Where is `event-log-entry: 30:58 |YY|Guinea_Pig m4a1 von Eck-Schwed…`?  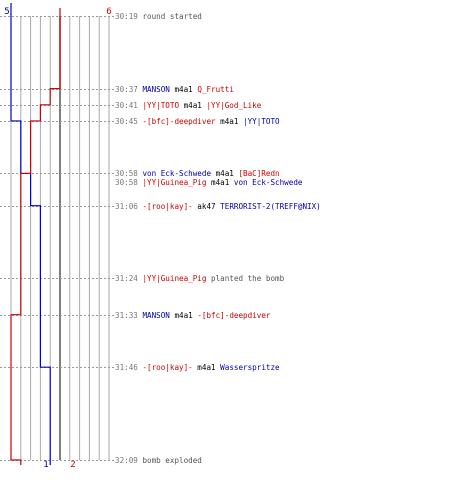 event-log-entry: 30:58 |YY|Guinea_Pig m4a1 von Eck-Schwed… is located at coordinates (209, 182).